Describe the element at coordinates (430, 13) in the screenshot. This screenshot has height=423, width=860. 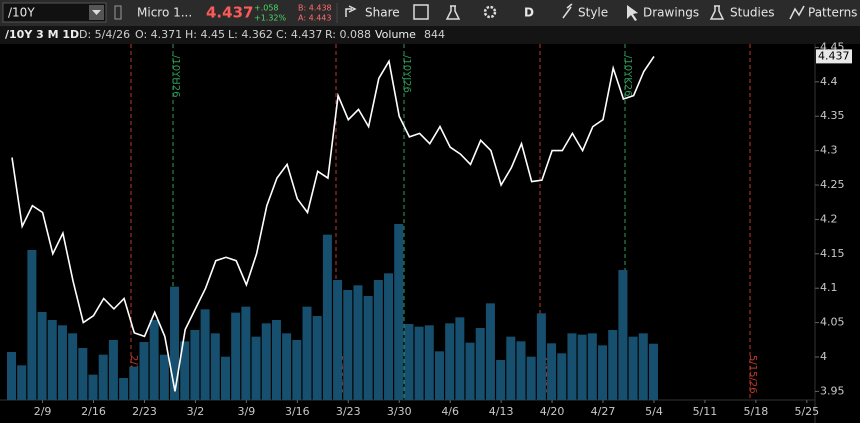
I see `toolbar` at that location.